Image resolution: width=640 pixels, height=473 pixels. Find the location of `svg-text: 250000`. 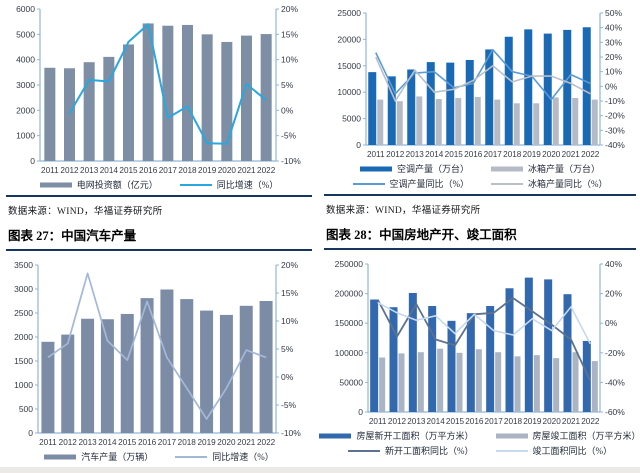

svg-text: 250000 is located at coordinates (349, 264).